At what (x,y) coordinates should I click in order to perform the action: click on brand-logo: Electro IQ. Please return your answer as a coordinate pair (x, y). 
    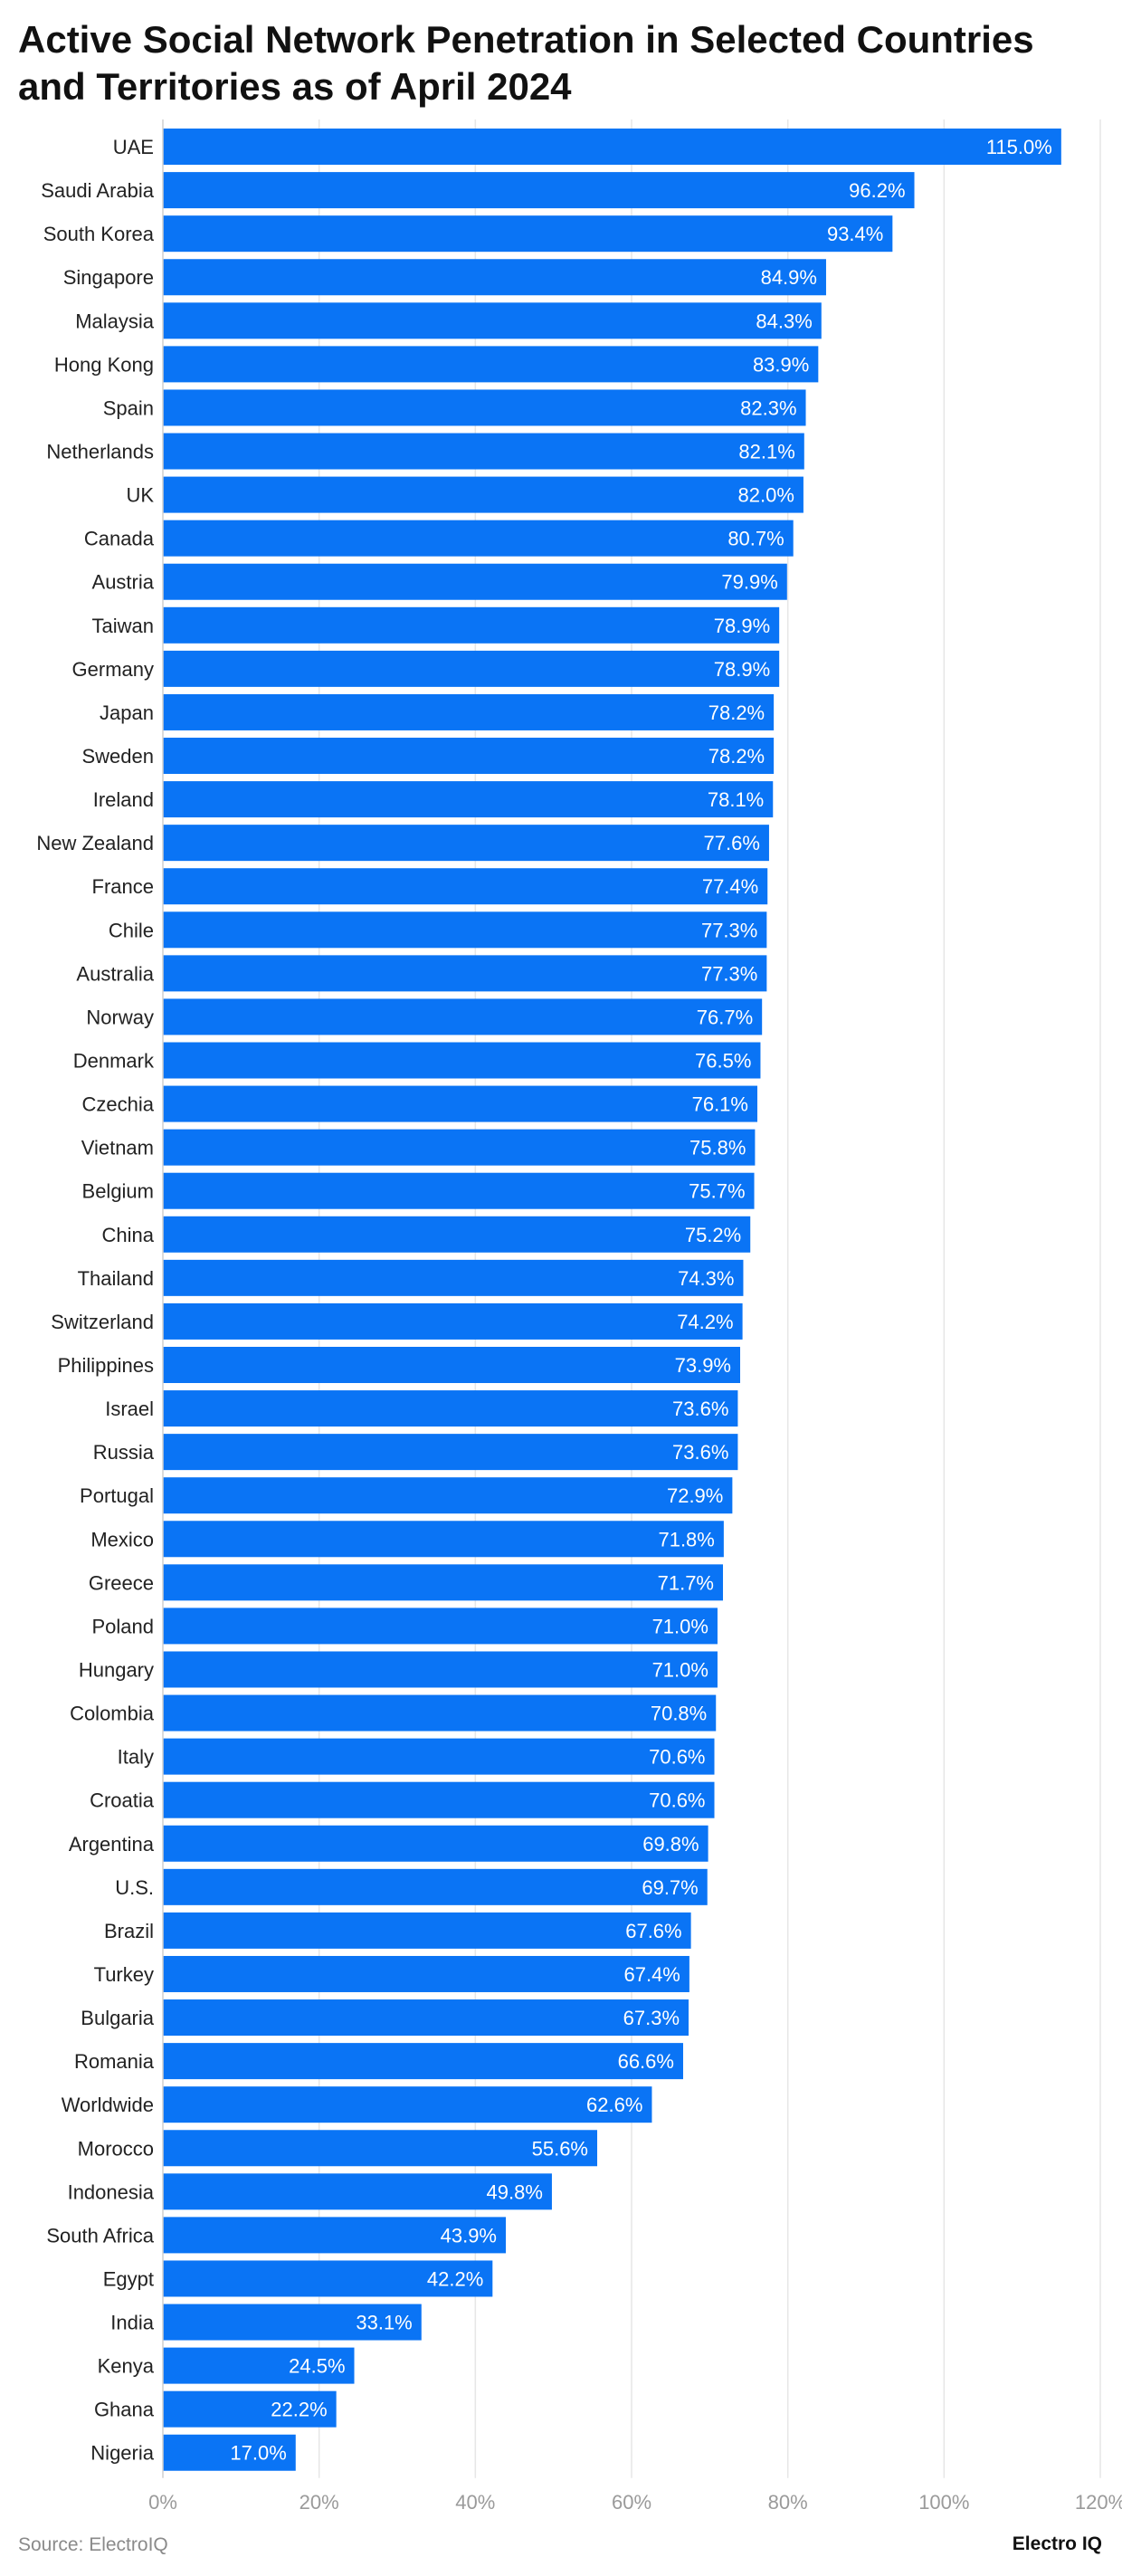
    Looking at the image, I should click on (1057, 2544).